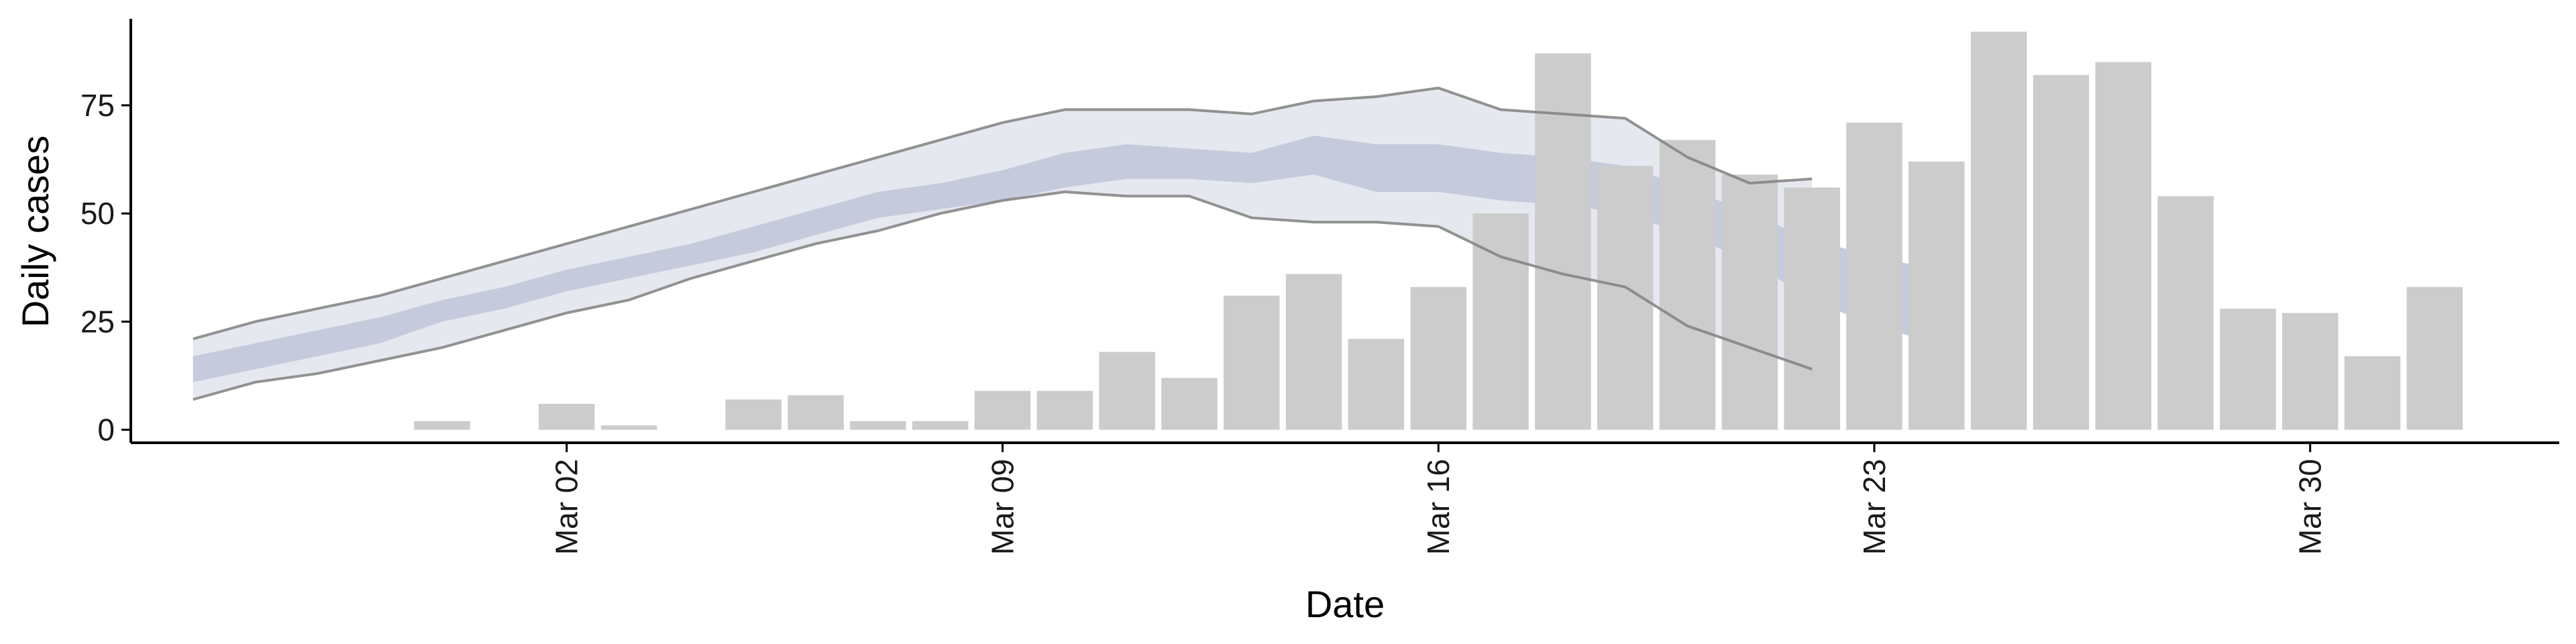 The image size is (2576, 644). Describe the element at coordinates (1345, 604) in the screenshot. I see `x-axis-title: Date` at that location.